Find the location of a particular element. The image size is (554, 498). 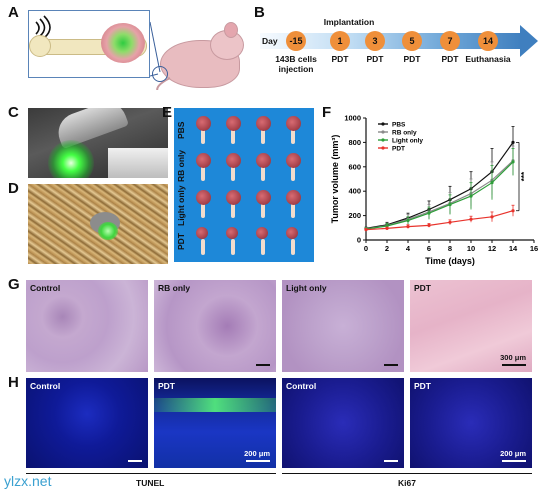

excised-tumors-photo: PBS RB only Light only PDT is located at coordinates (244, 185).